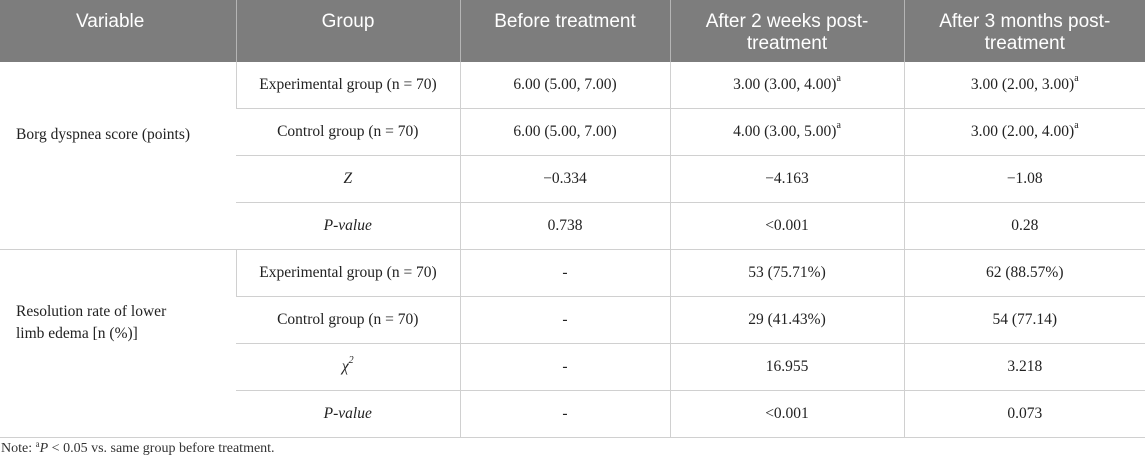  I want to click on week2-cell: 16.955, so click(786, 367).